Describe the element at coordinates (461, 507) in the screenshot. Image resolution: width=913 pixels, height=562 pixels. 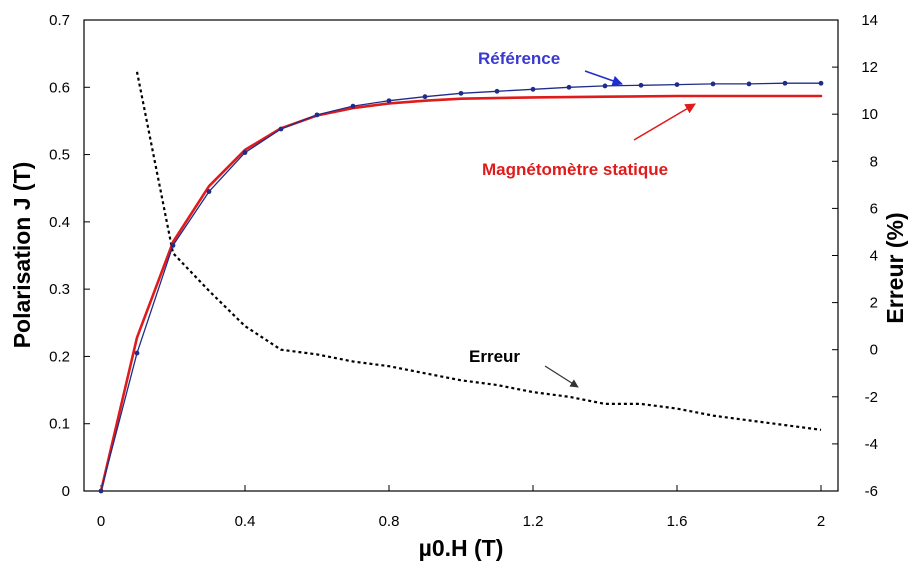
I see `x-axis-ticks: 0 0.4 0.8 1.2 1.6 2` at that location.